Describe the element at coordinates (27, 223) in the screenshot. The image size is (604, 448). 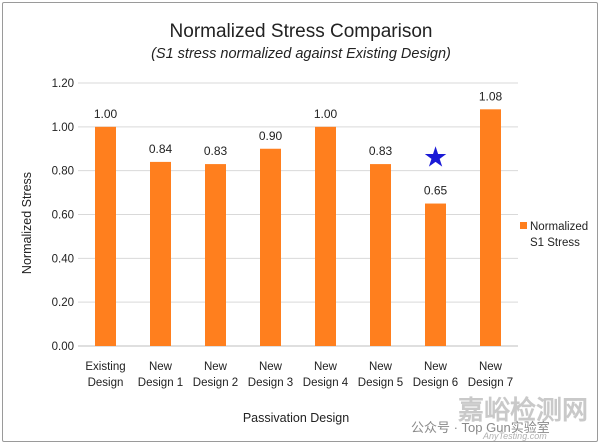
I see `y-axis-title: Normalized Stress` at that location.